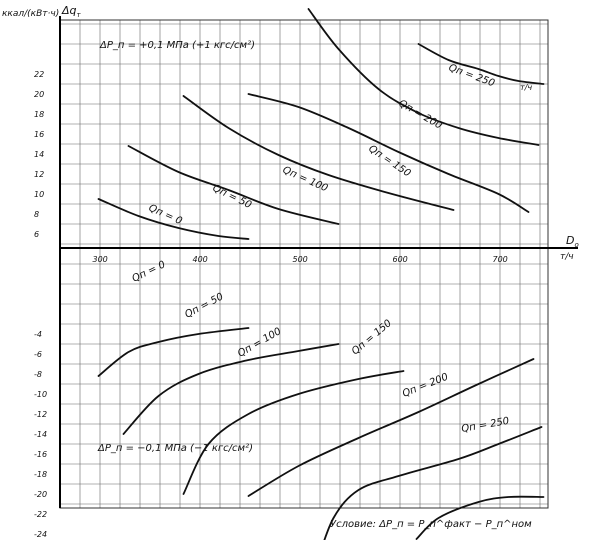 This screenshot has height=540, width=591. What do you see at coordinates (485, 425) in the screenshot?
I see `curve-label: Qп = 250` at bounding box center [485, 425].